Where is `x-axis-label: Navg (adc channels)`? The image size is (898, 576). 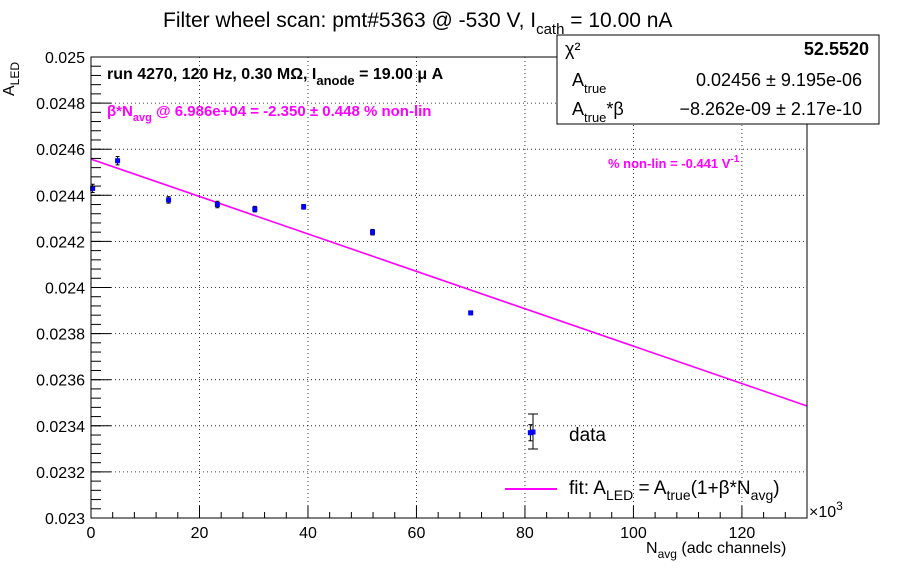 x-axis-label: Navg (adc channels) is located at coordinates (716, 550).